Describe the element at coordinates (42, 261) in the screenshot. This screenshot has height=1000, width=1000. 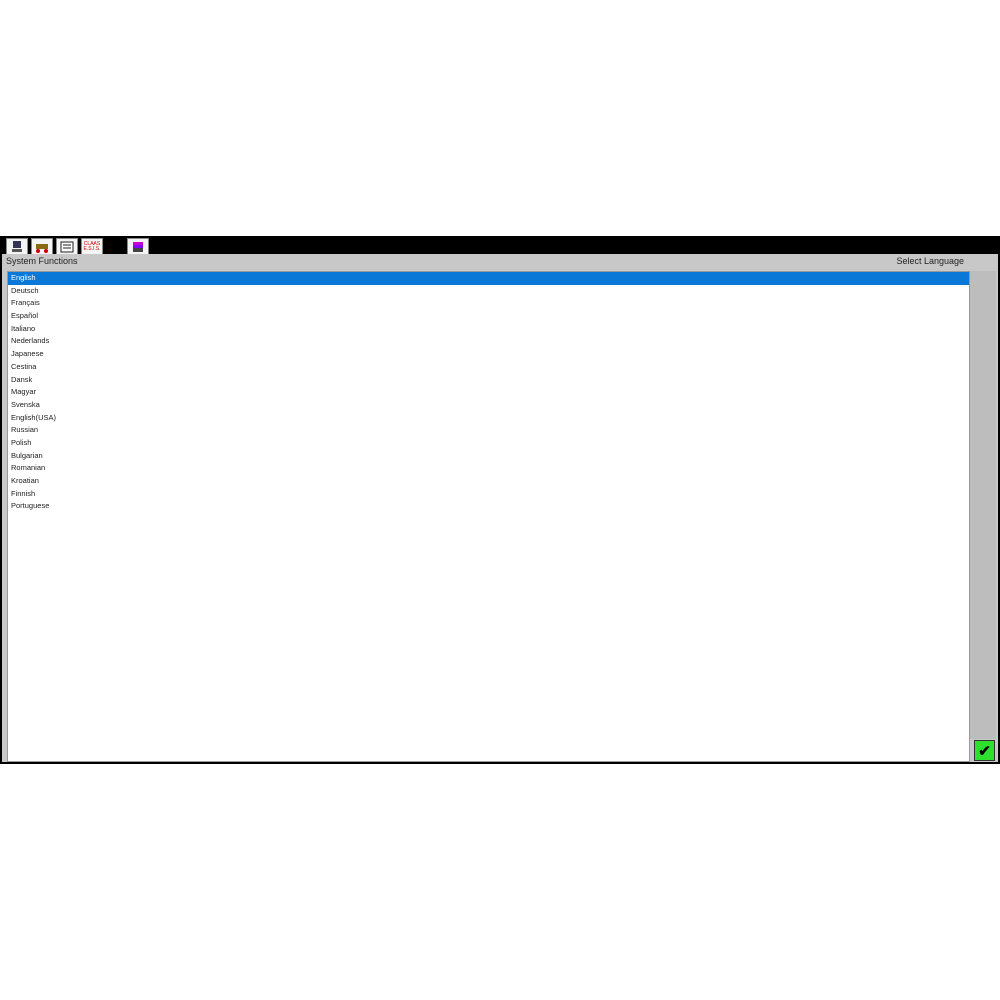
I see `section-title: System Functions` at that location.